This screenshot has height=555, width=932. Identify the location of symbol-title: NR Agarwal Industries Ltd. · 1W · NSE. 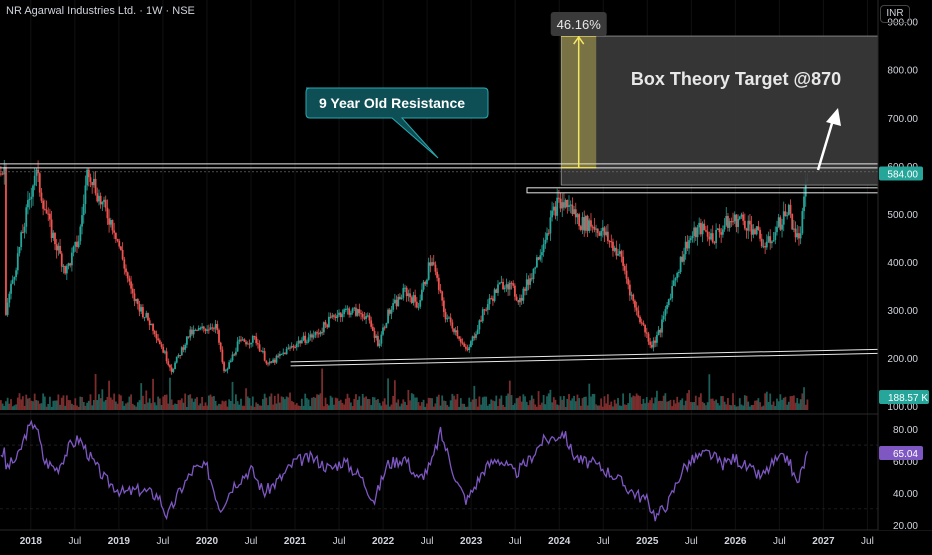
(100, 11).